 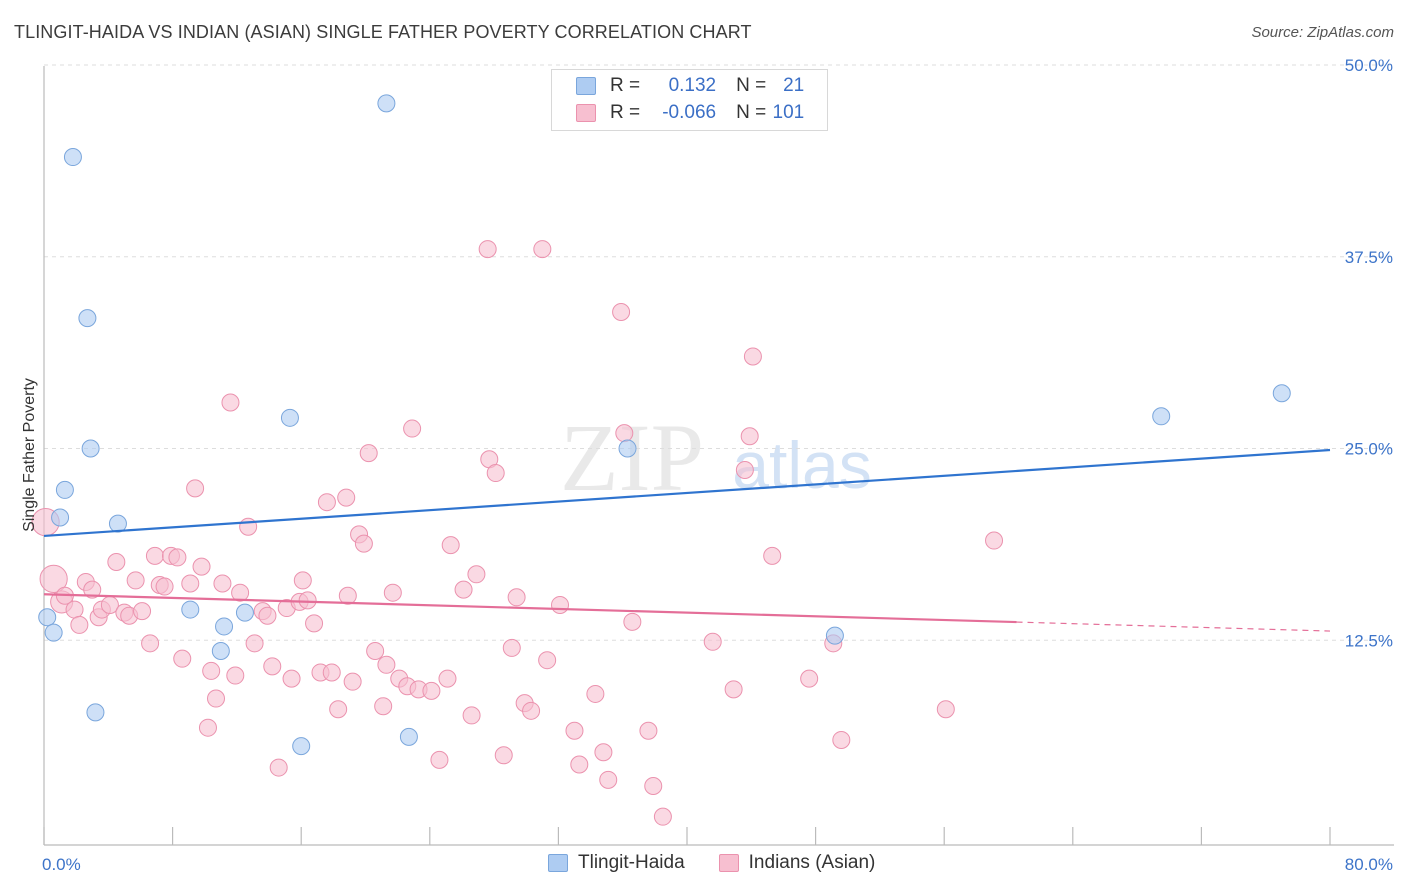 What do you see at coordinates (61, 864) in the screenshot?
I see `x-tick-label: 0.0%` at bounding box center [61, 864].